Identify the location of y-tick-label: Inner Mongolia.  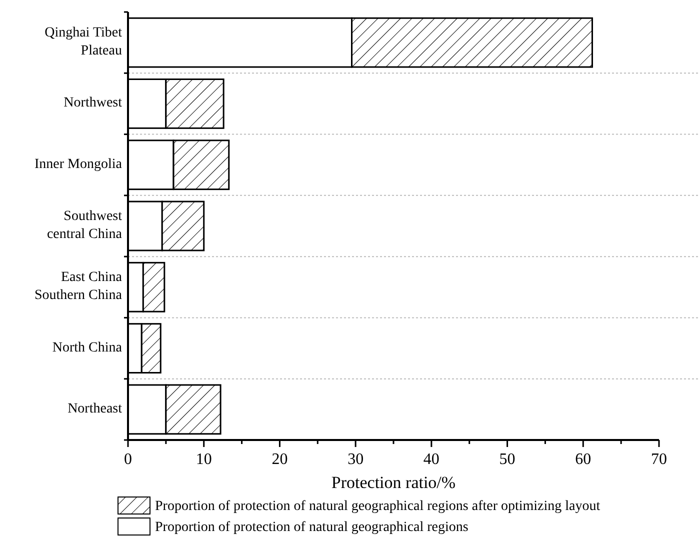
(78, 164).